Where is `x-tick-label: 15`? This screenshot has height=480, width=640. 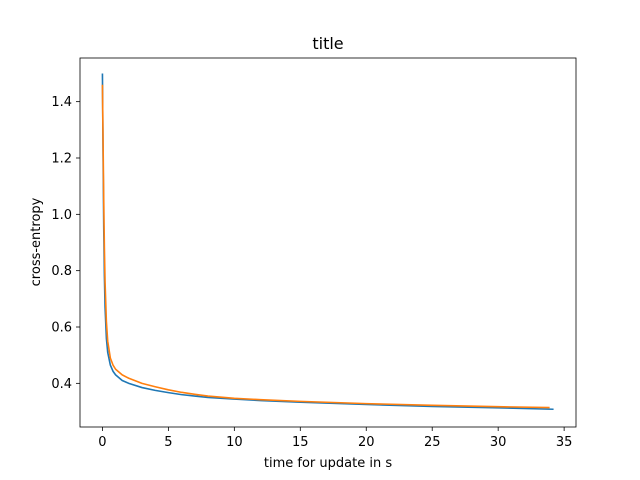
x-tick-label: 15 is located at coordinates (300, 442).